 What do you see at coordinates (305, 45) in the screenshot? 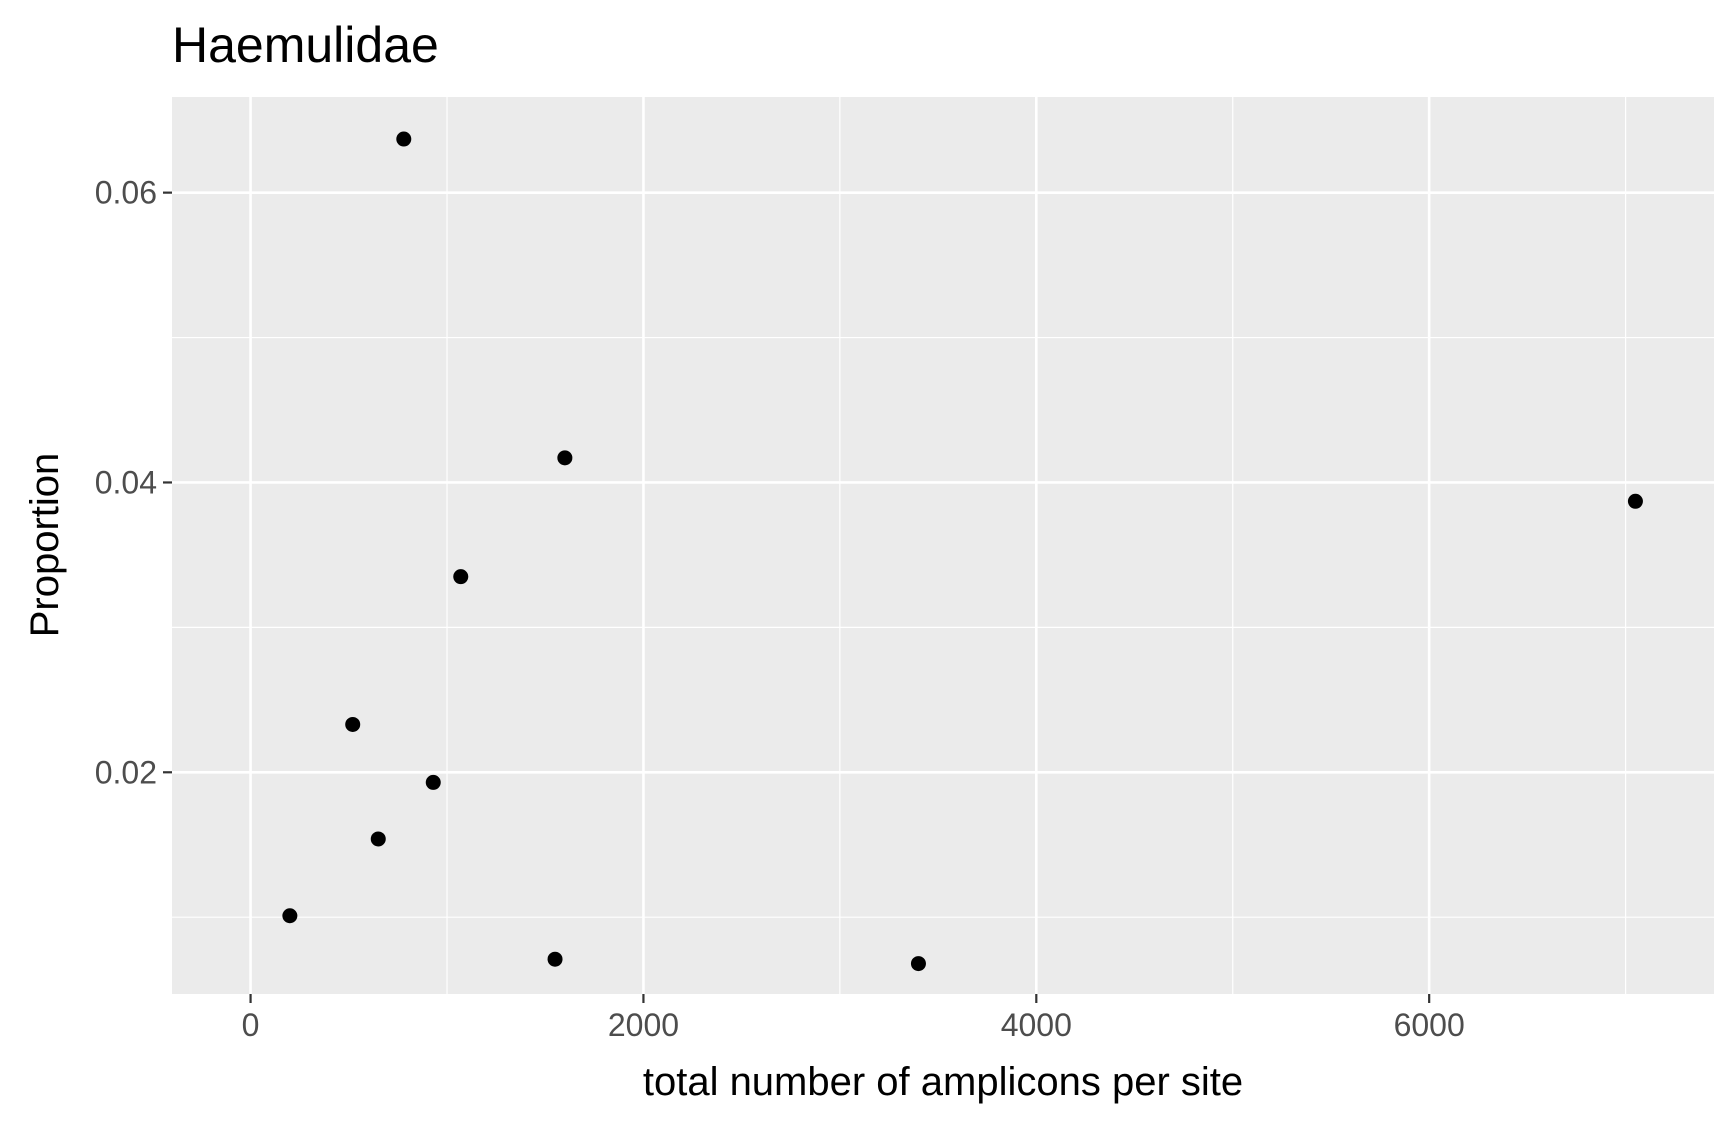
I see `chart-title: Haemulidae` at bounding box center [305, 45].